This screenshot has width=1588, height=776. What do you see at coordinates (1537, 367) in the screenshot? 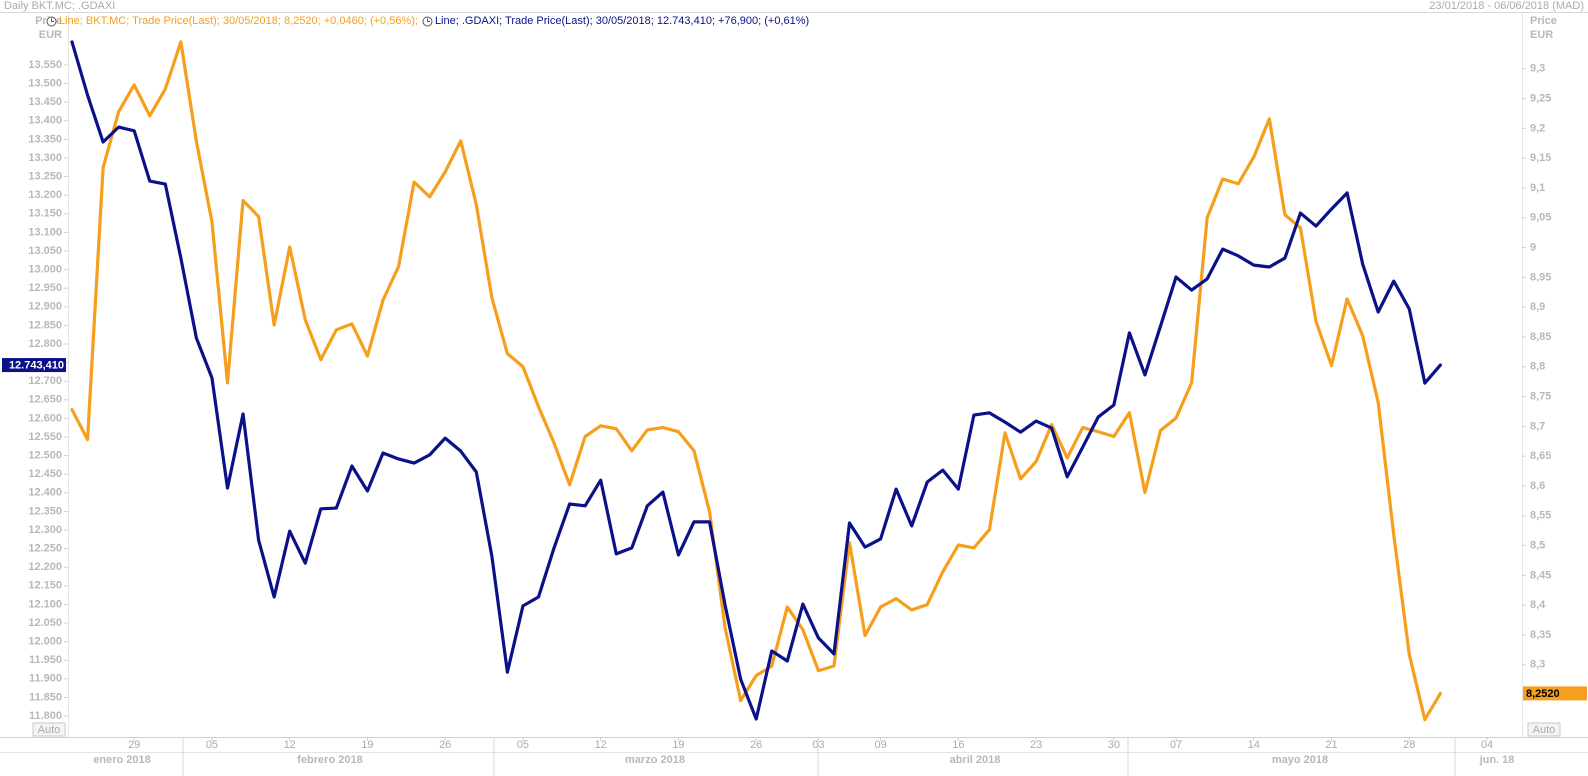
I see `y2-tick-label: 8,8` at bounding box center [1537, 367].